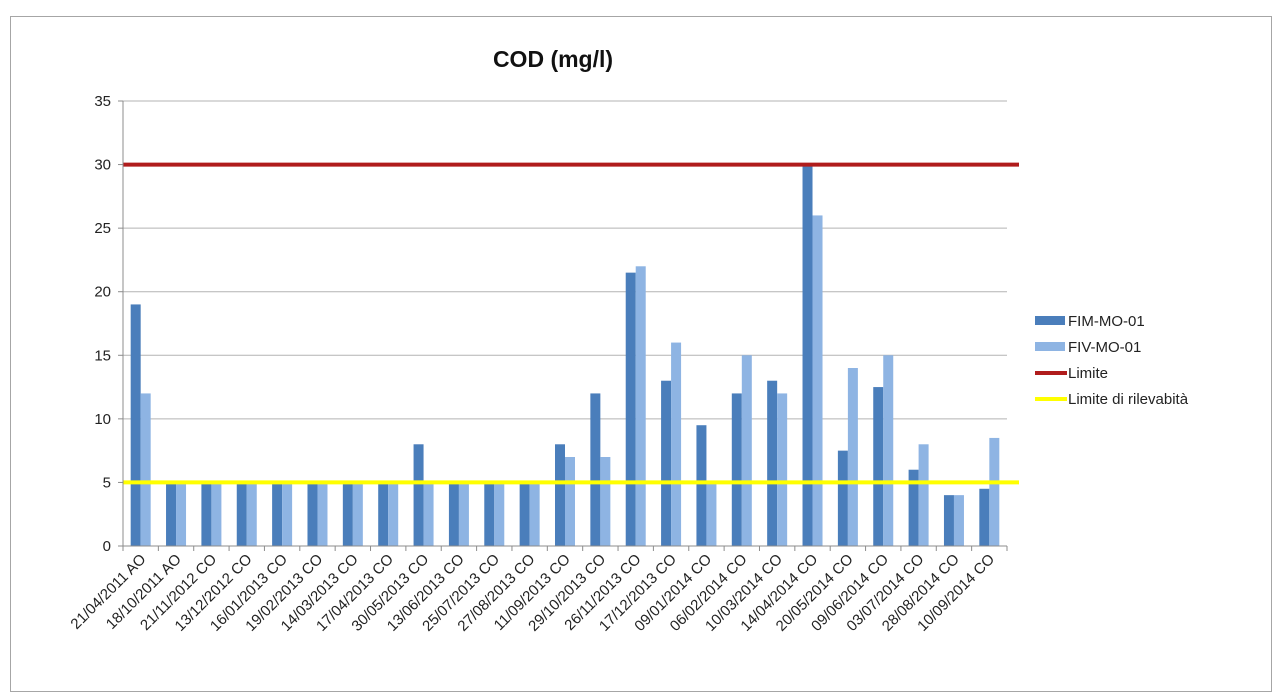  What do you see at coordinates (102, 355) in the screenshot?
I see `y-tick-label: 15` at bounding box center [102, 355].